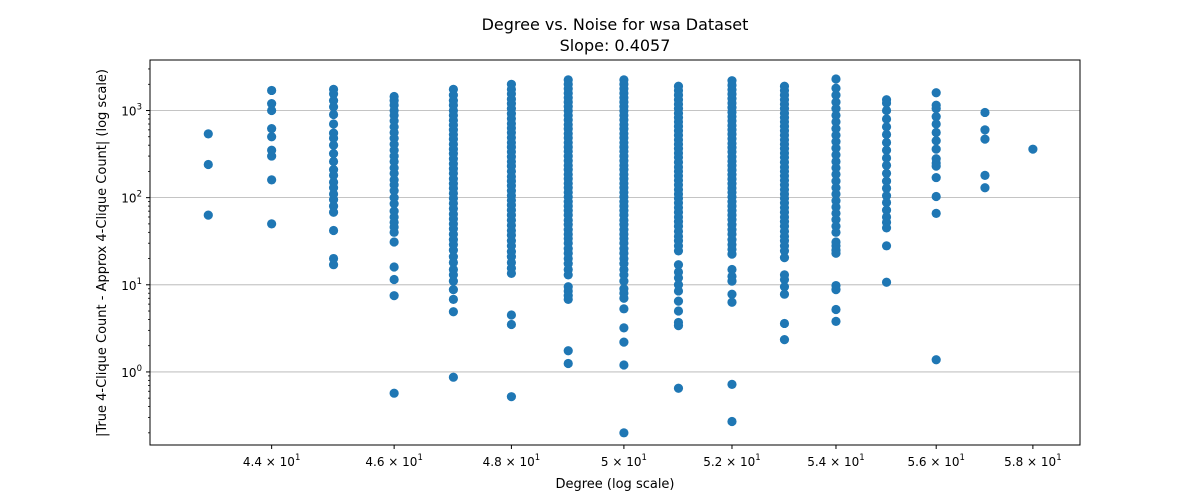  What do you see at coordinates (615, 24) in the screenshot?
I see `chart-title: Degree vs. Noise for wsa Dataset` at bounding box center [615, 24].